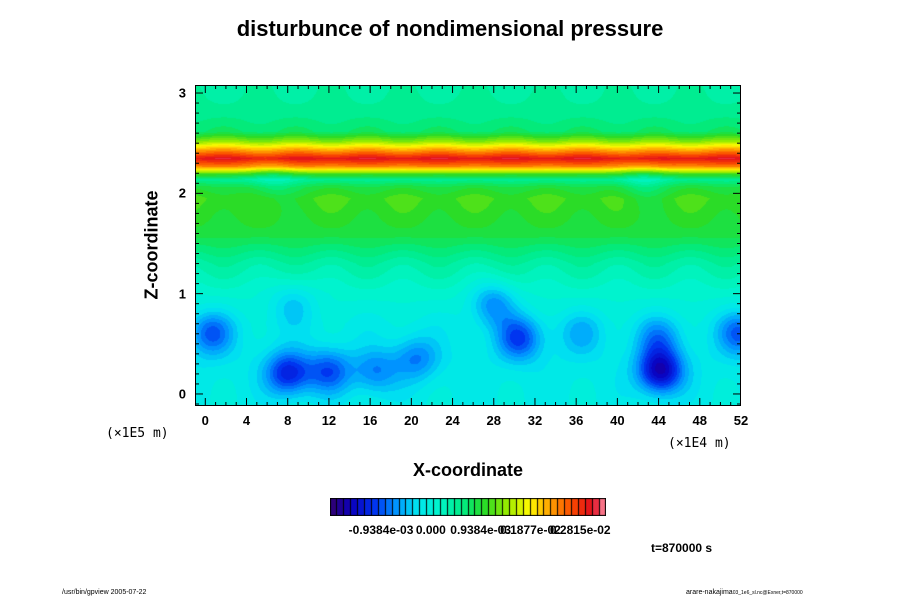 This screenshot has width=900, height=600. I want to click on y-tick-label: 0, so click(182, 394).